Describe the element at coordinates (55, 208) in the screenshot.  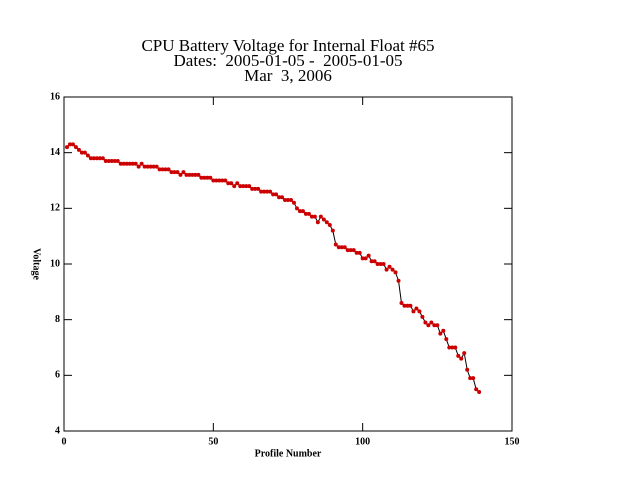
I see `y-tick-label: 12` at that location.